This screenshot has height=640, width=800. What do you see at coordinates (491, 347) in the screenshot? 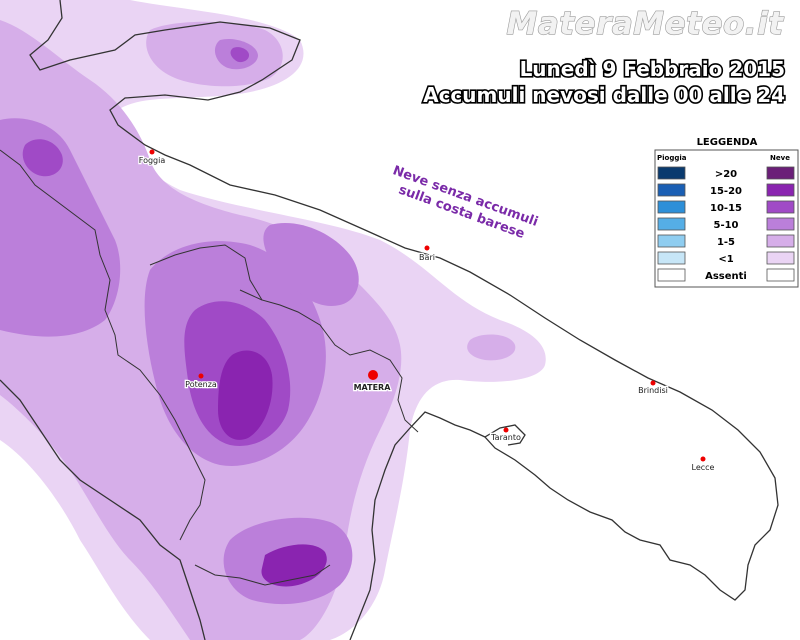
I see `snow-zone-murge` at bounding box center [491, 347].